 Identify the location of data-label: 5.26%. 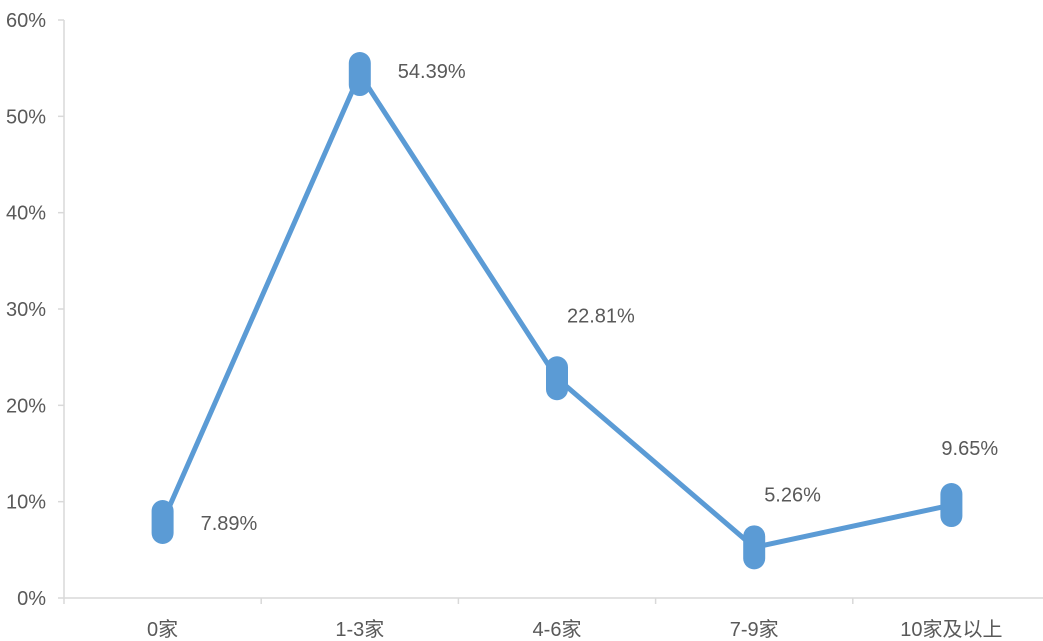
(792, 495).